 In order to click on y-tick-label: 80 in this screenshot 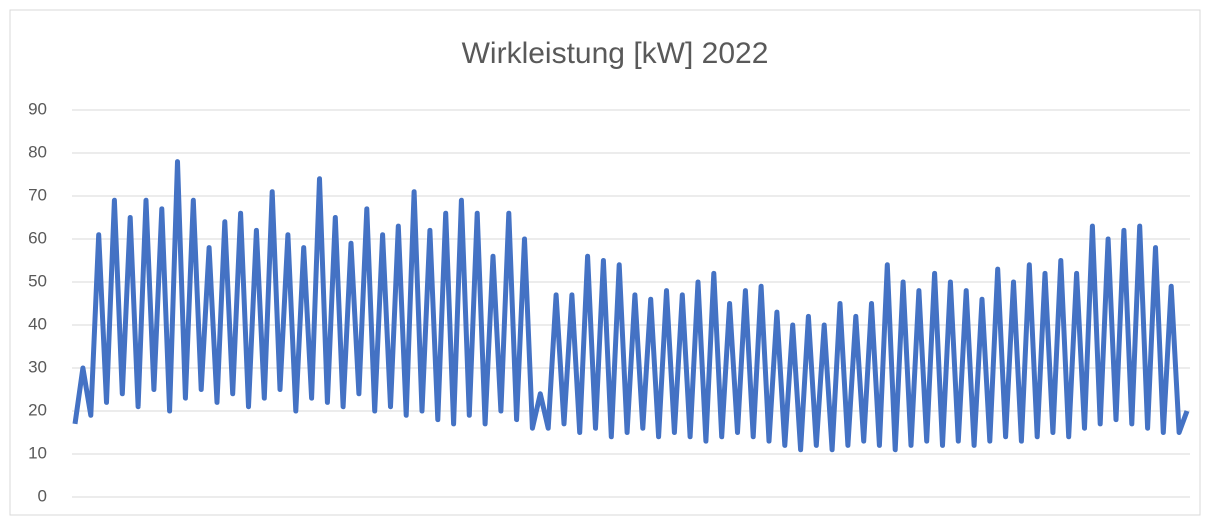, I will do `click(37, 151)`.